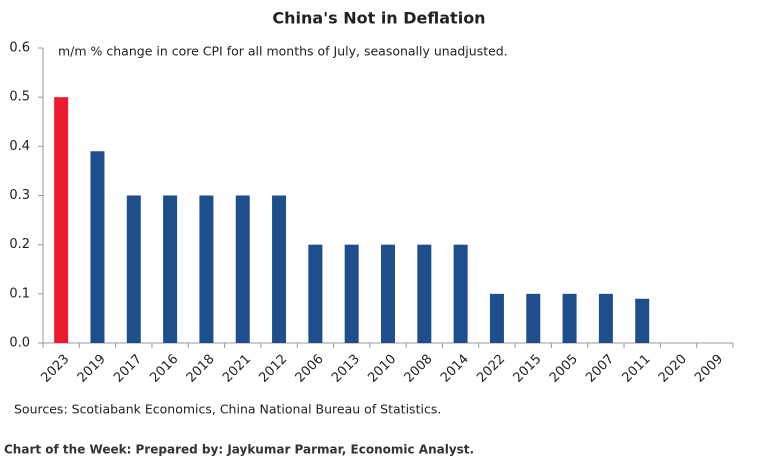 Image resolution: width=758 pixels, height=460 pixels. Describe the element at coordinates (273, 369) in the screenshot. I see `x-tick-label: 2012` at that location.